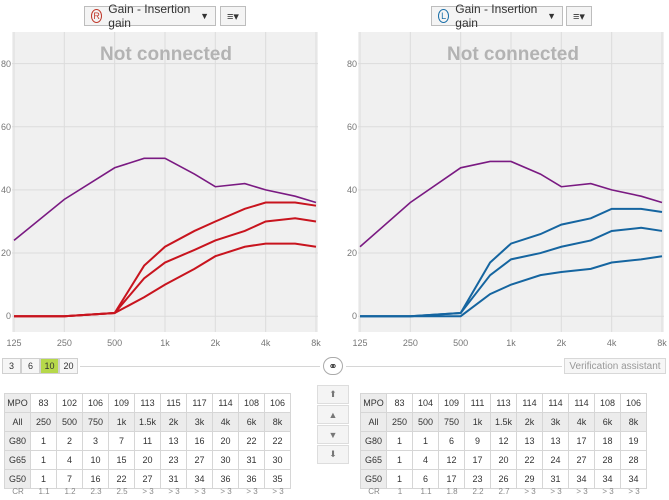  Describe the element at coordinates (373, 460) in the screenshot. I see `row-label: G65` at that location.